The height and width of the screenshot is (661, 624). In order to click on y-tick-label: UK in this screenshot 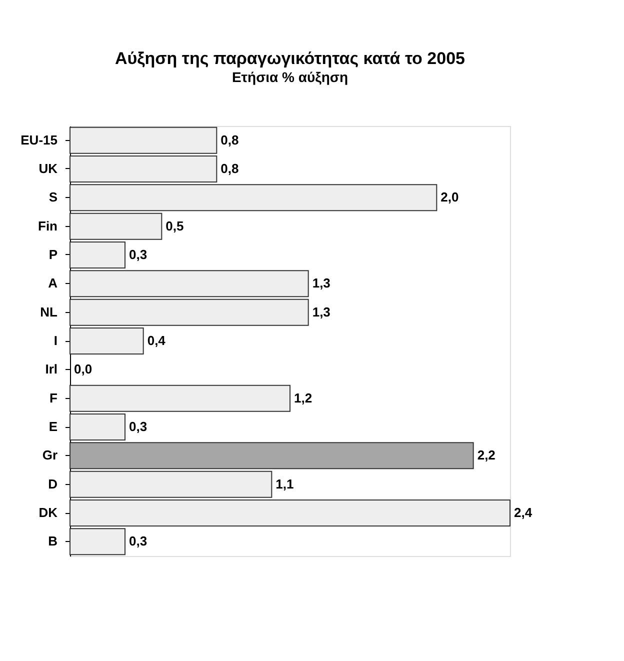, I will do `click(48, 168)`.